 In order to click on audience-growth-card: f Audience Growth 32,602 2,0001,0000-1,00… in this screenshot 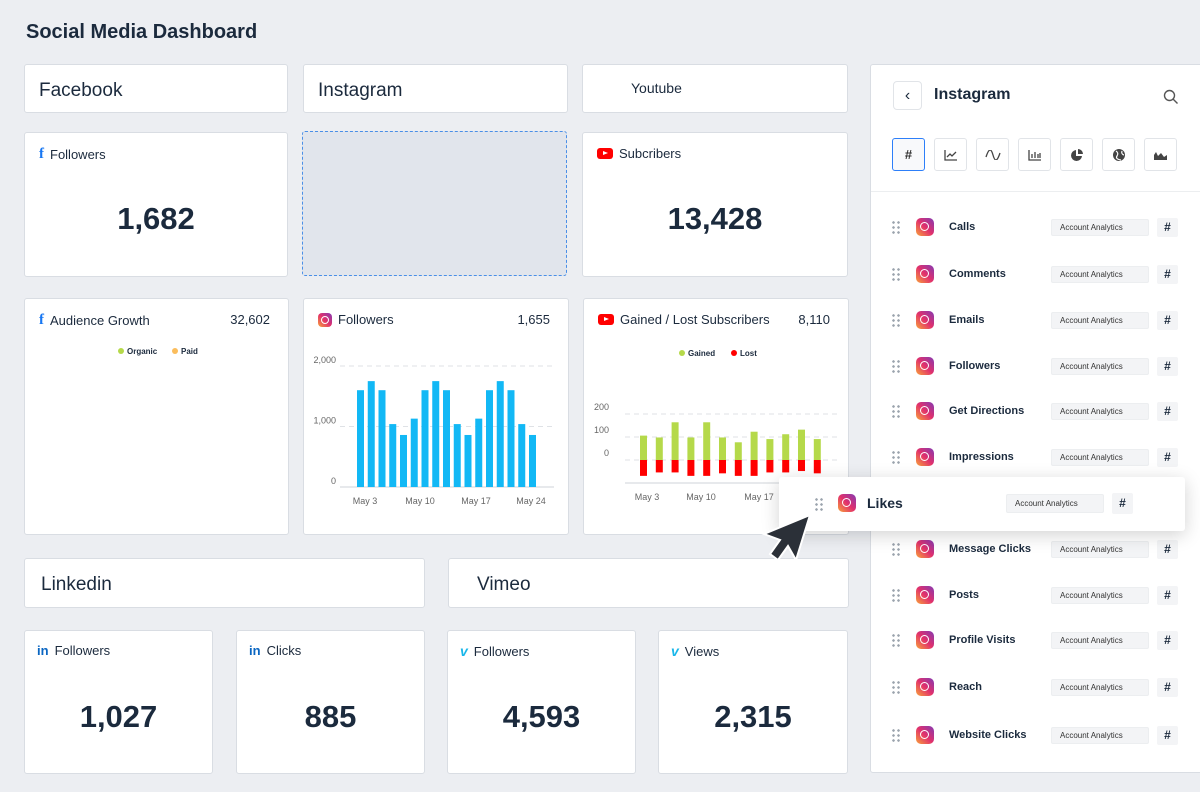, I will do `click(156, 416)`.